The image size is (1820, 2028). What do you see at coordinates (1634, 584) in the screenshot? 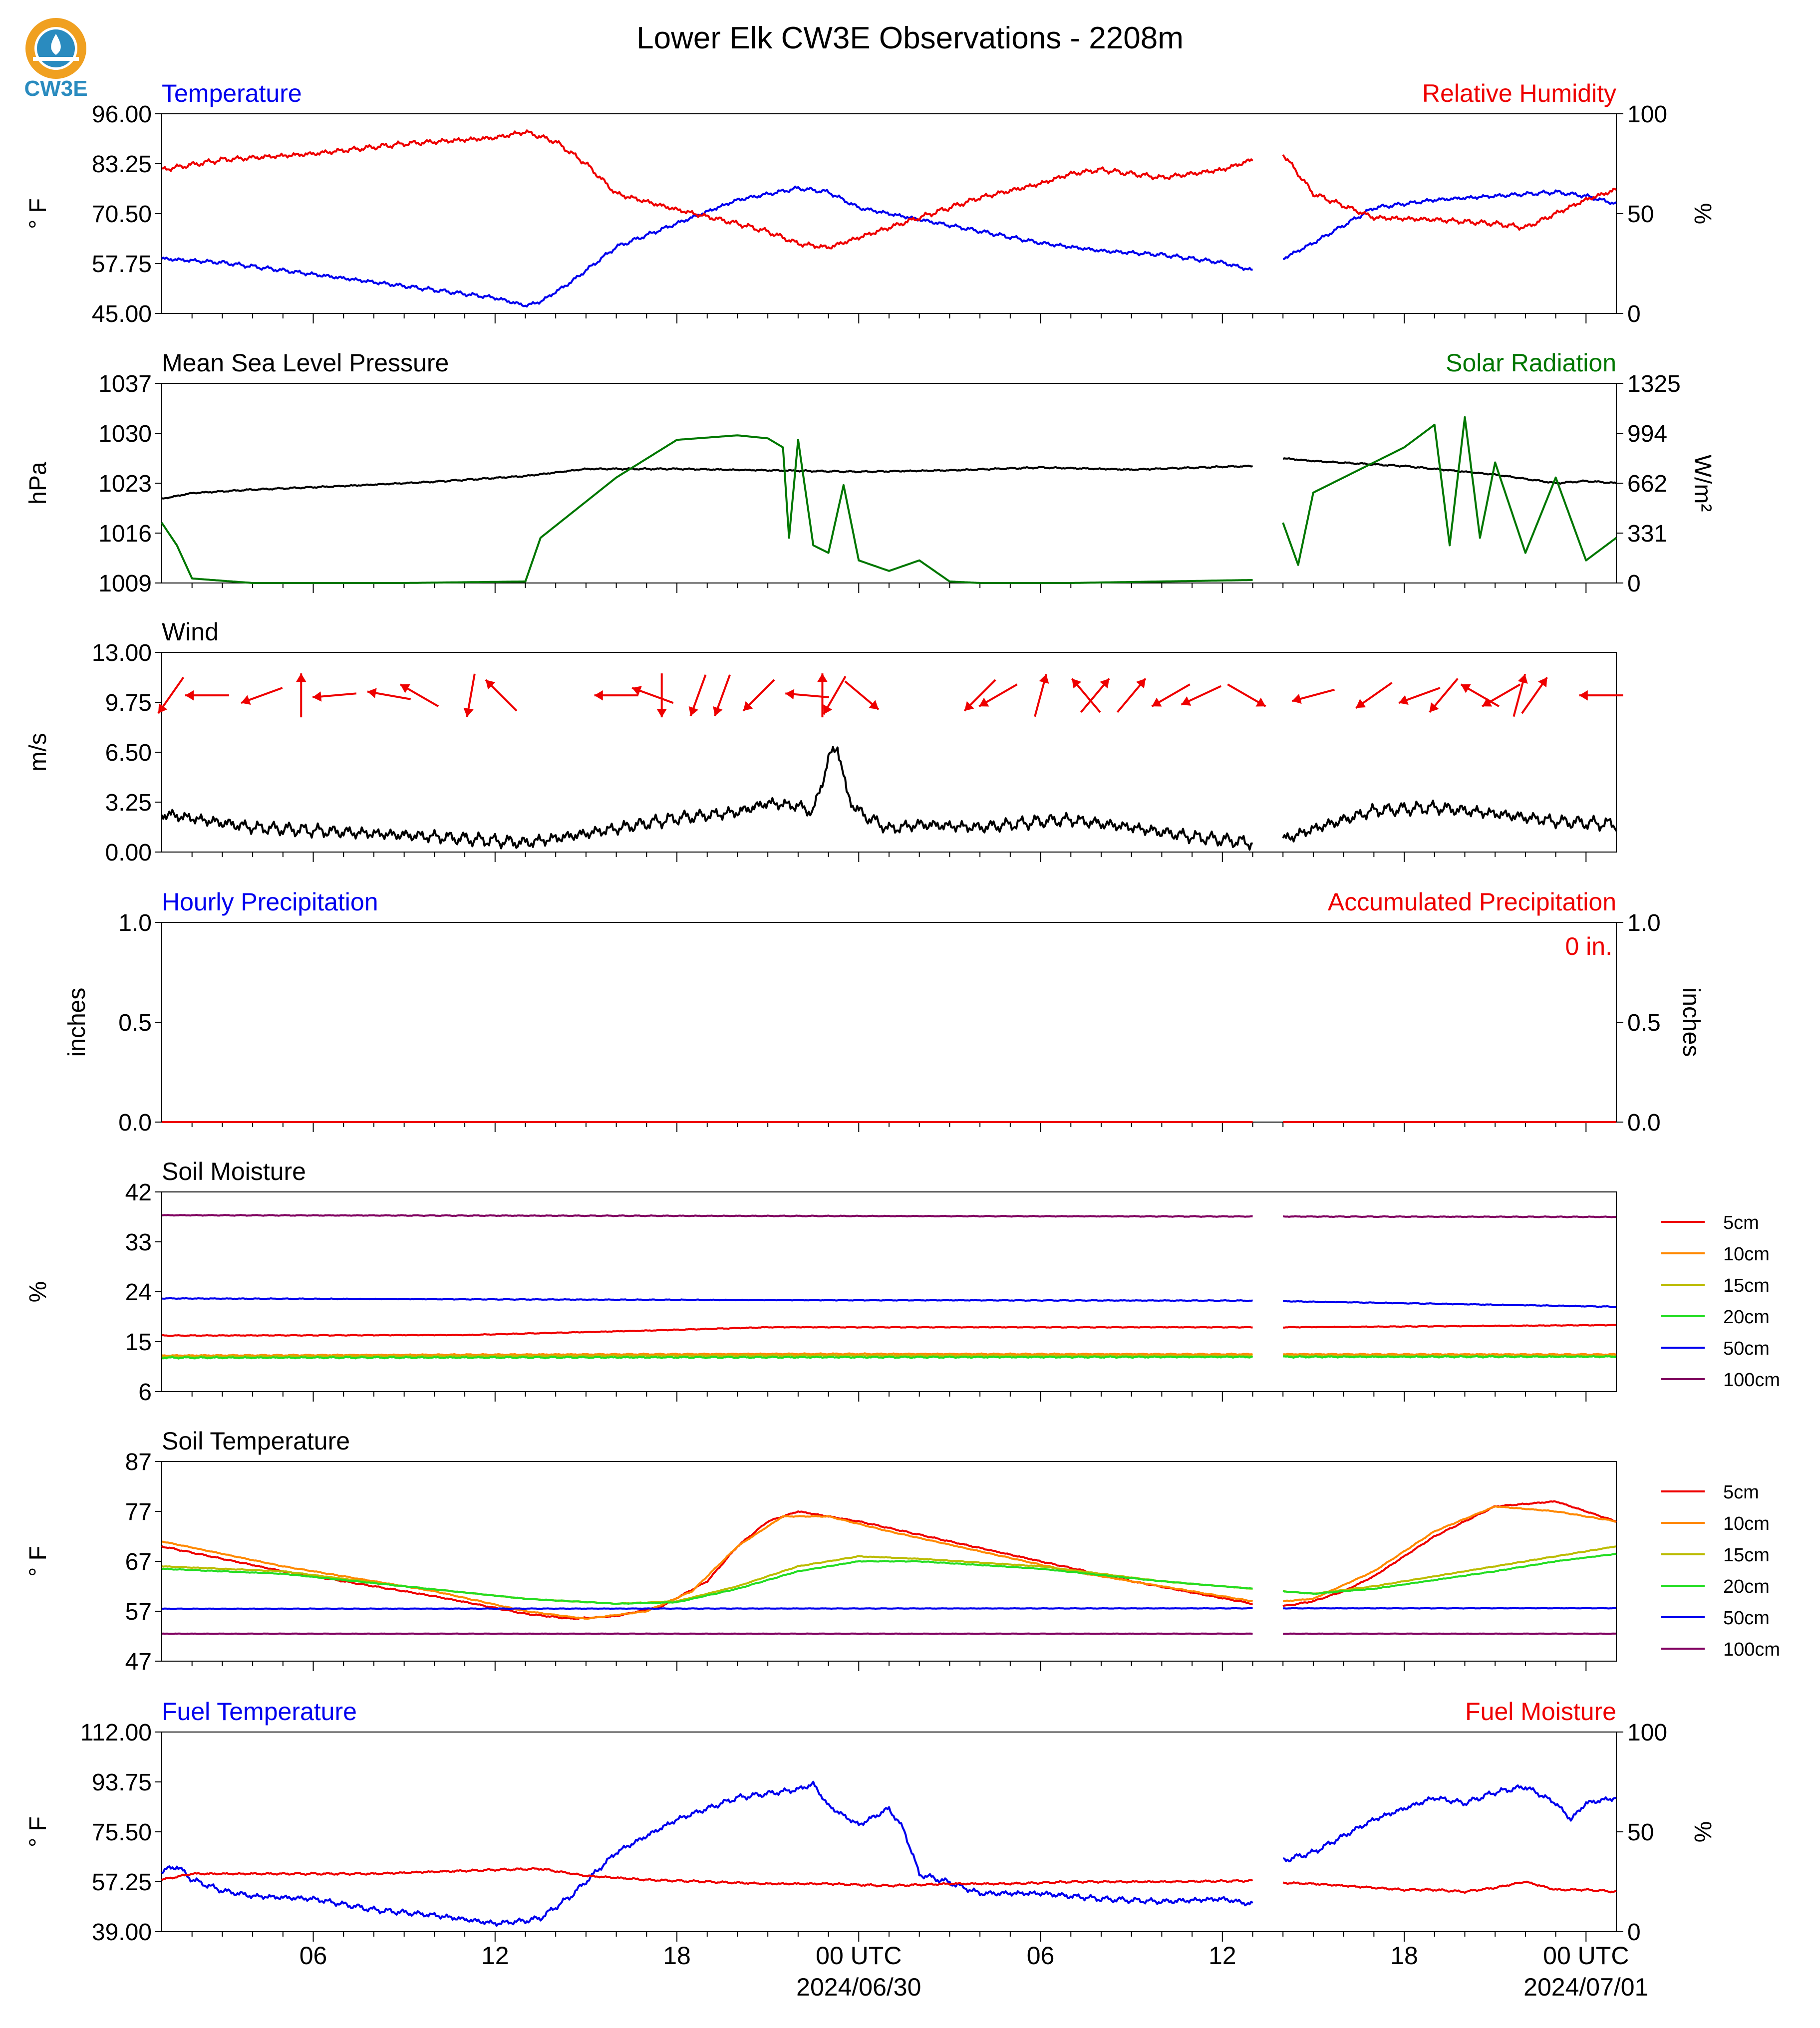
I see `y-tick-label-right: 0` at bounding box center [1634, 584].